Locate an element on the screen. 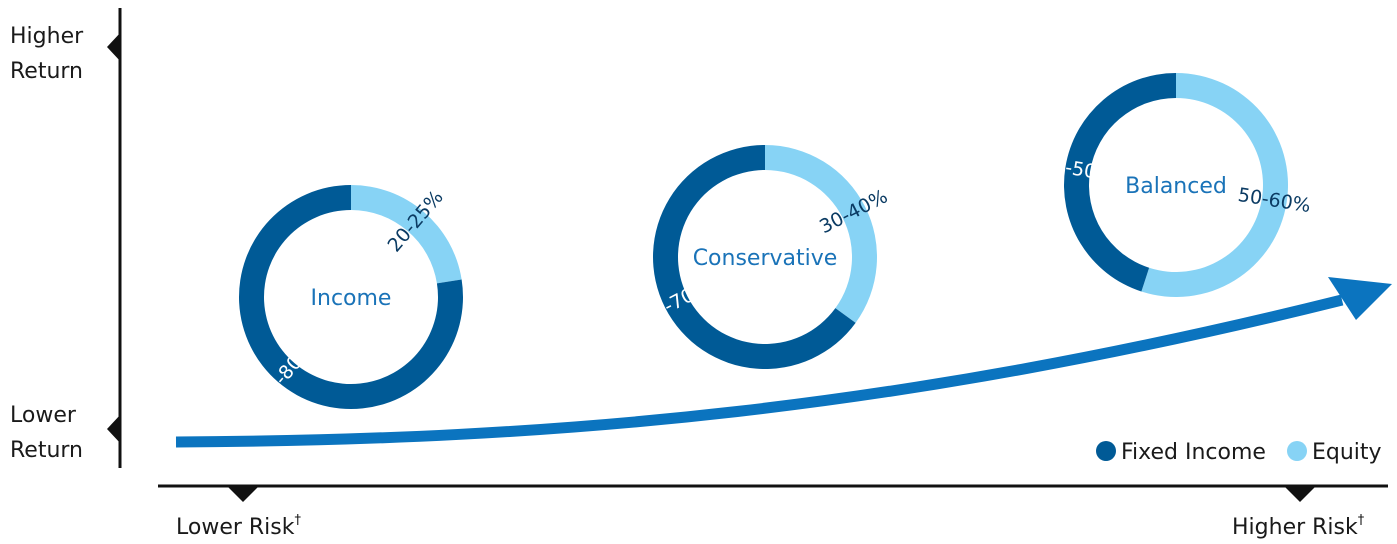 Image resolution: width=1397 pixels, height=544 pixels. donut-name-income: Income is located at coordinates (351, 298).